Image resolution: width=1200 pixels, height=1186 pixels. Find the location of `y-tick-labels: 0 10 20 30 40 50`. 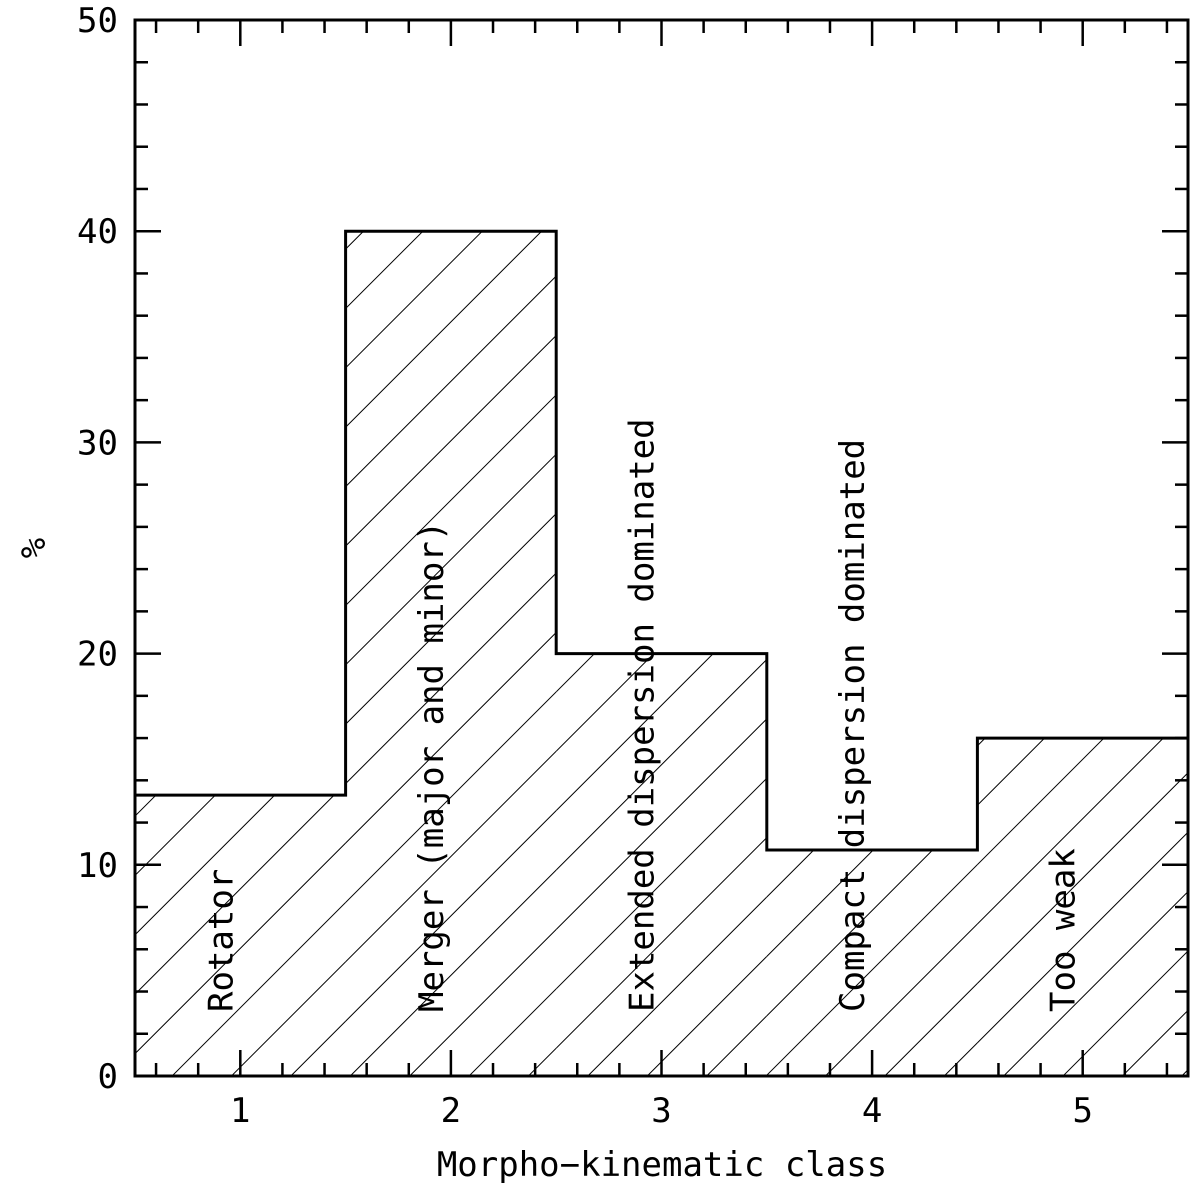

y-tick-labels: 0 10 20 30 40 50 is located at coordinates (97, 549).